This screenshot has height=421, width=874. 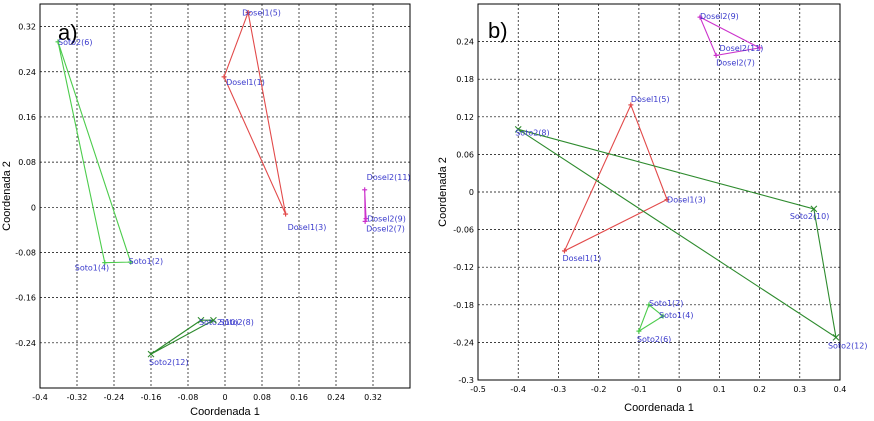 What do you see at coordinates (615, 178) in the screenshot?
I see `hull-dosel1` at bounding box center [615, 178].